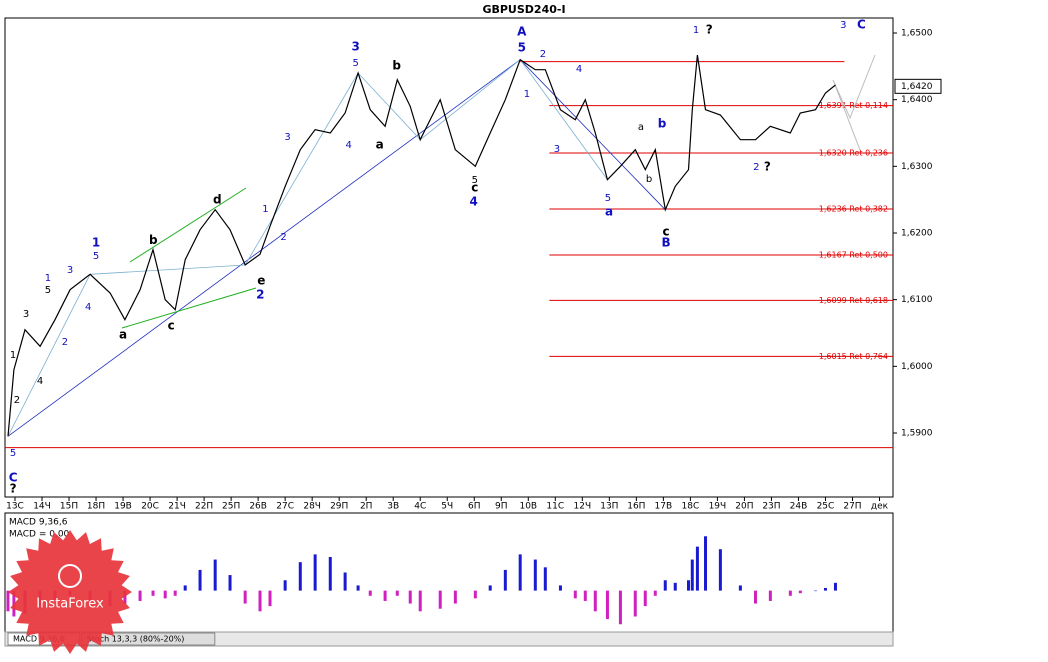 This screenshot has width=1048, height=662. What do you see at coordinates (917, 300) in the screenshot?
I see `y-tick-label: 1,6100` at bounding box center [917, 300].